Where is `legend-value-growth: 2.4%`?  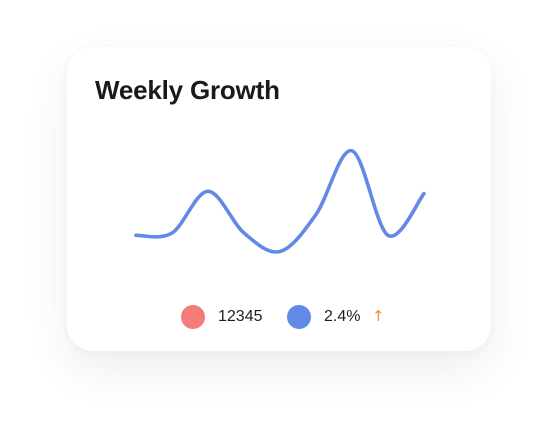
legend-value-growth: 2.4% is located at coordinates (342, 316).